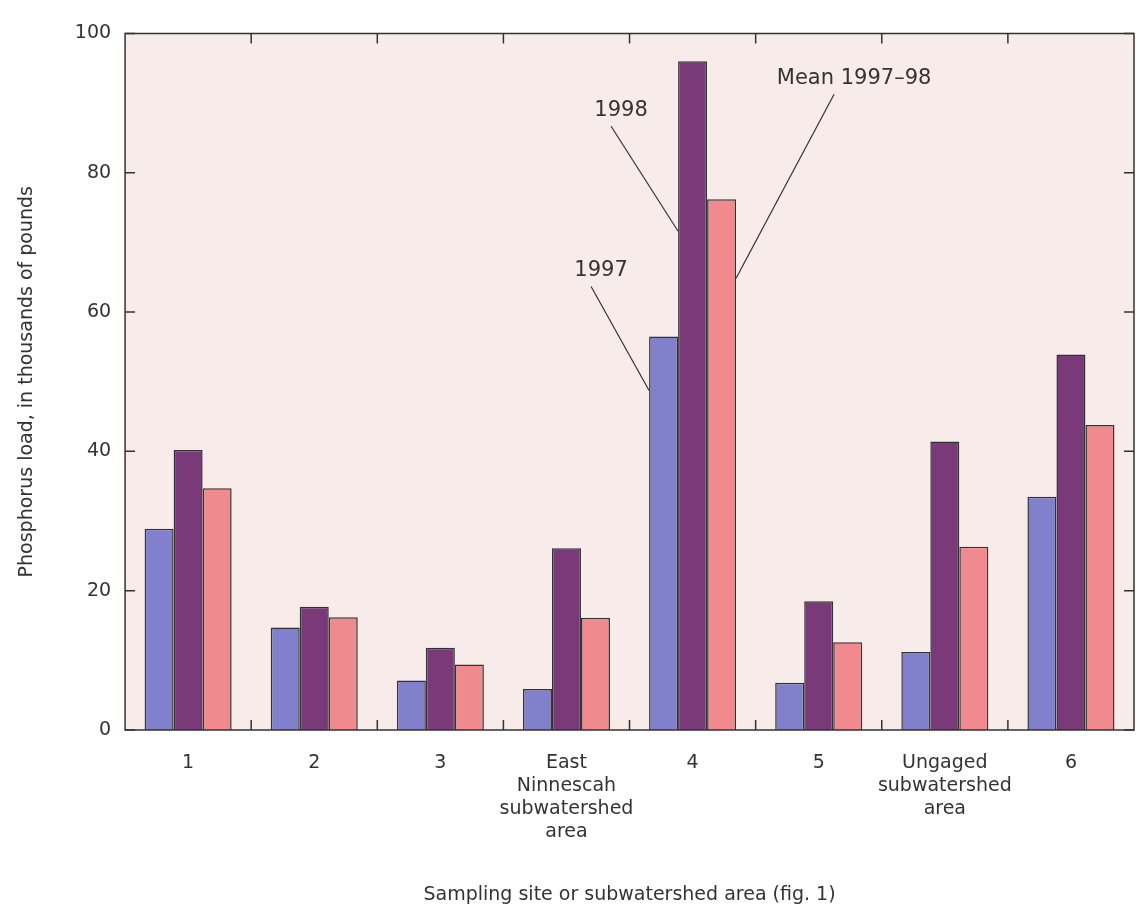 The image size is (1136, 914). I want to click on x-tick-label: 6, so click(1070, 761).